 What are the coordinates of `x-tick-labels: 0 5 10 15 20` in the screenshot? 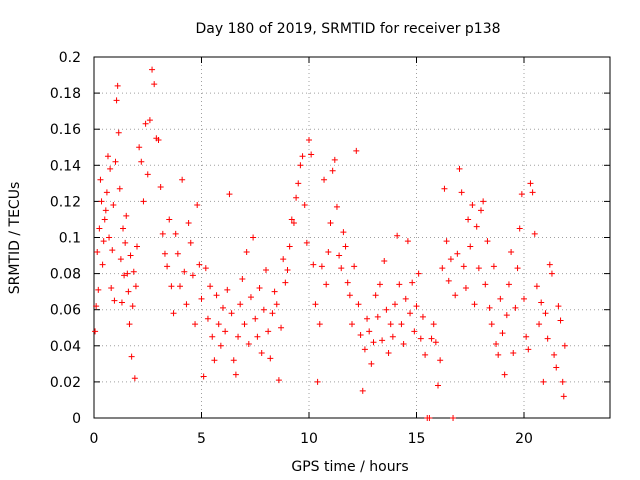 It's located at (311, 439).